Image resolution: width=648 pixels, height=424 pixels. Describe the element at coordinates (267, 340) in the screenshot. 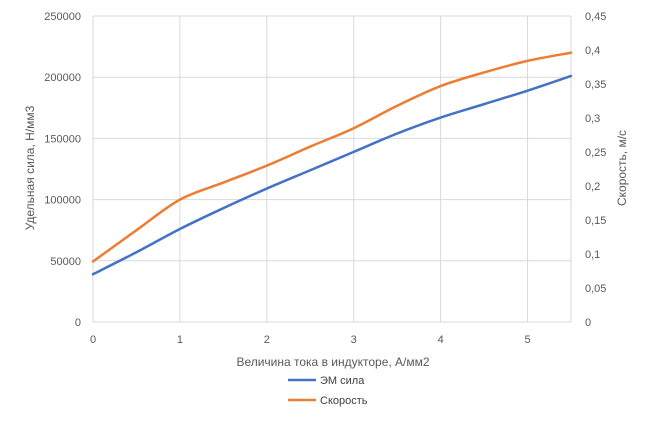

I see `x-tick-label: 2` at that location.